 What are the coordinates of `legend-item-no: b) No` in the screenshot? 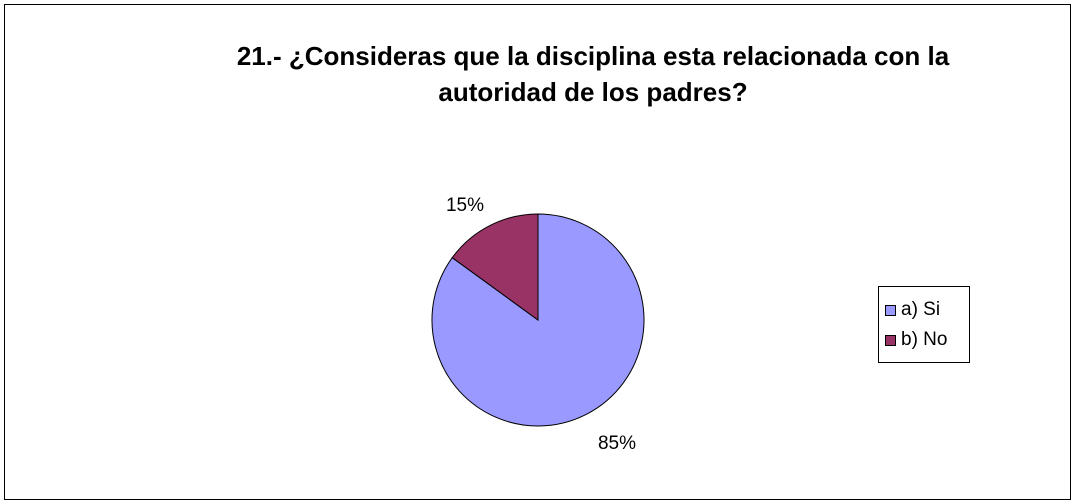 It's located at (924, 340).